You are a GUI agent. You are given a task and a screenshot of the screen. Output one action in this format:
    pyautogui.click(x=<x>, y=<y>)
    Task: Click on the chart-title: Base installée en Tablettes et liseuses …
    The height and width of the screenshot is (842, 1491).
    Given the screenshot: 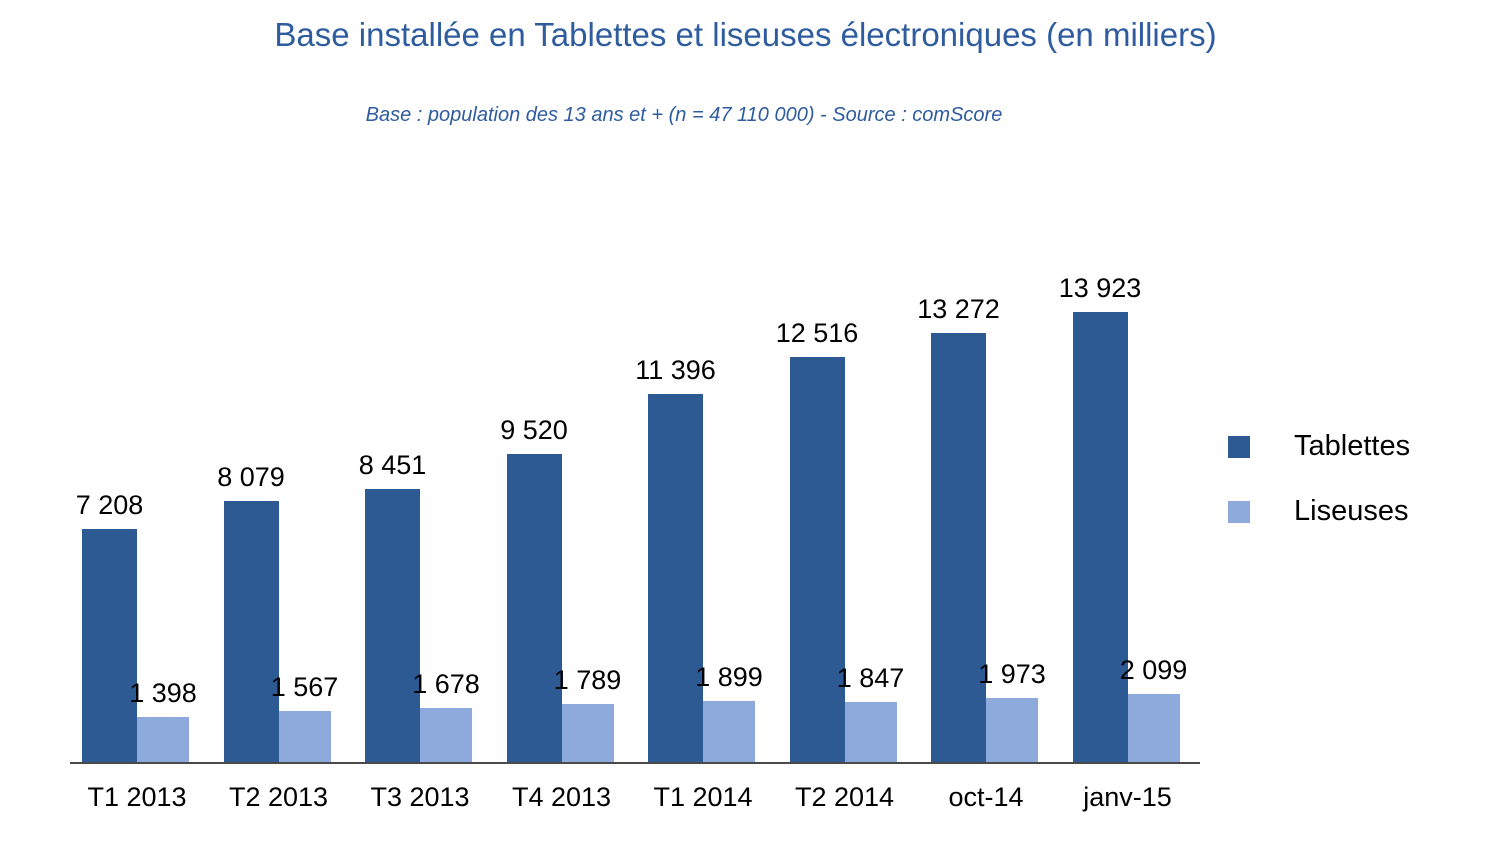 What is the action you would take?
    pyautogui.click(x=745, y=34)
    